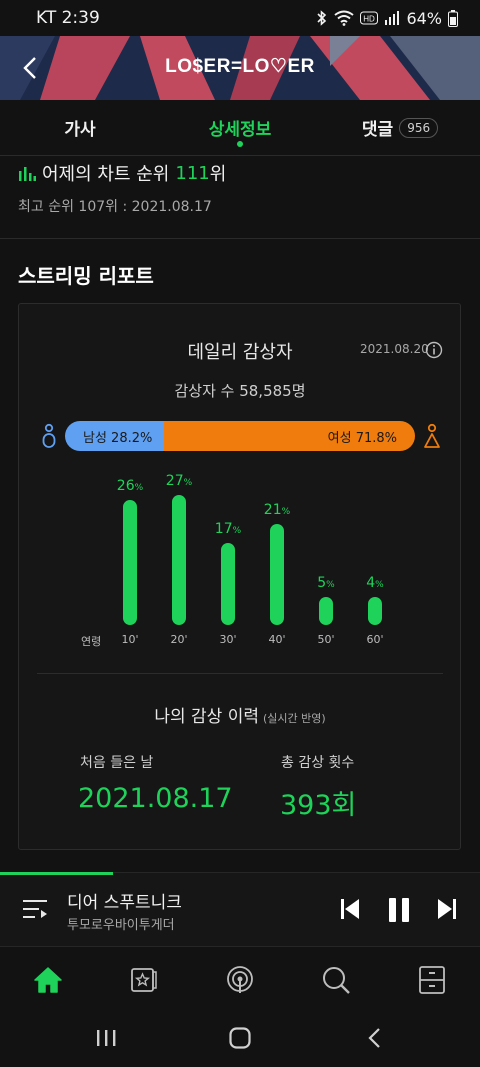 Image resolution: width=480 pixels, height=1067 pixels. What do you see at coordinates (117, 763) in the screenshot?
I see `first-listen-label: 처음 들은 날` at bounding box center [117, 763].